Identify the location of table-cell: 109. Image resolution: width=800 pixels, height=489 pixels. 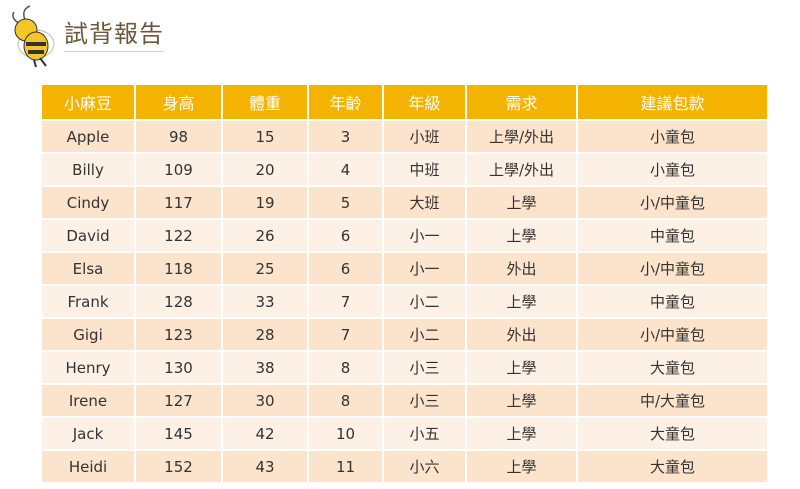
(179, 169).